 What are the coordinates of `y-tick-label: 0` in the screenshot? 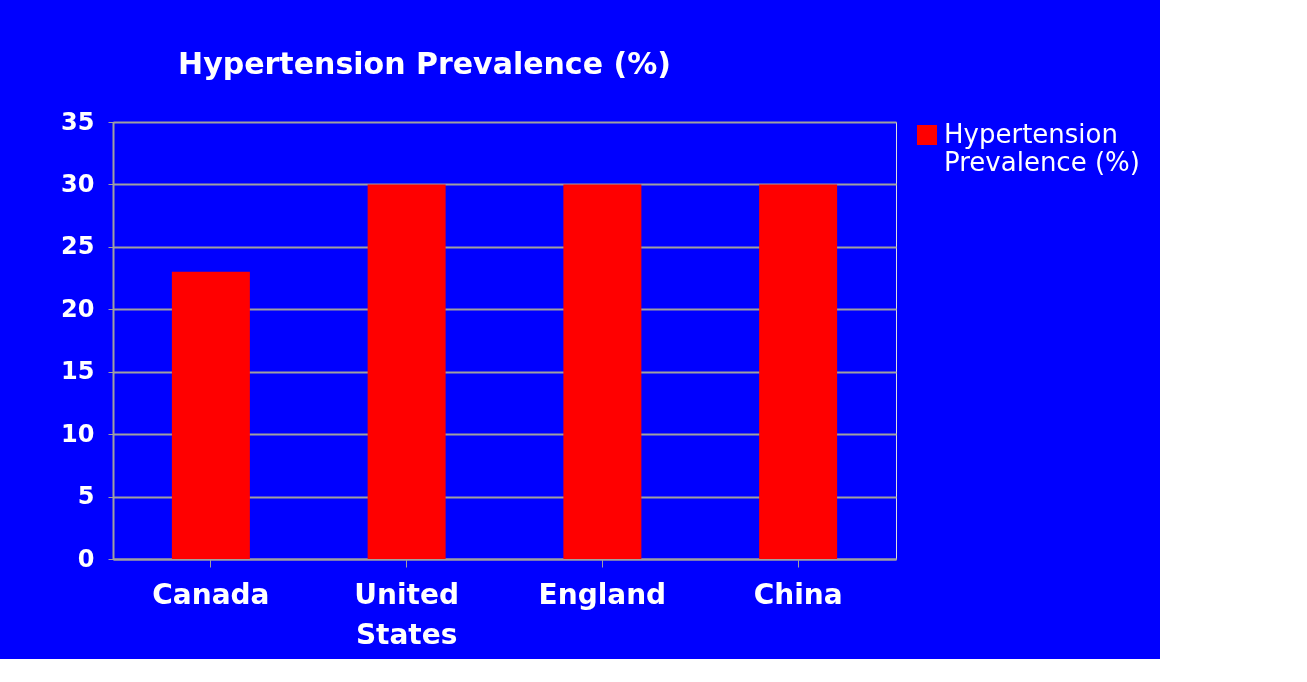 It's located at (86, 558).